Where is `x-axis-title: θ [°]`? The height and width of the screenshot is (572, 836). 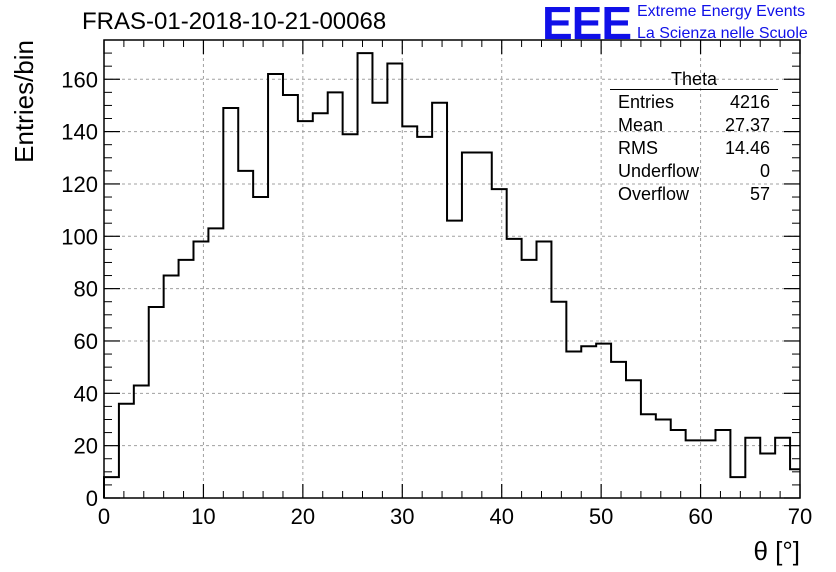 x-axis-title: θ [°] is located at coordinates (776, 551).